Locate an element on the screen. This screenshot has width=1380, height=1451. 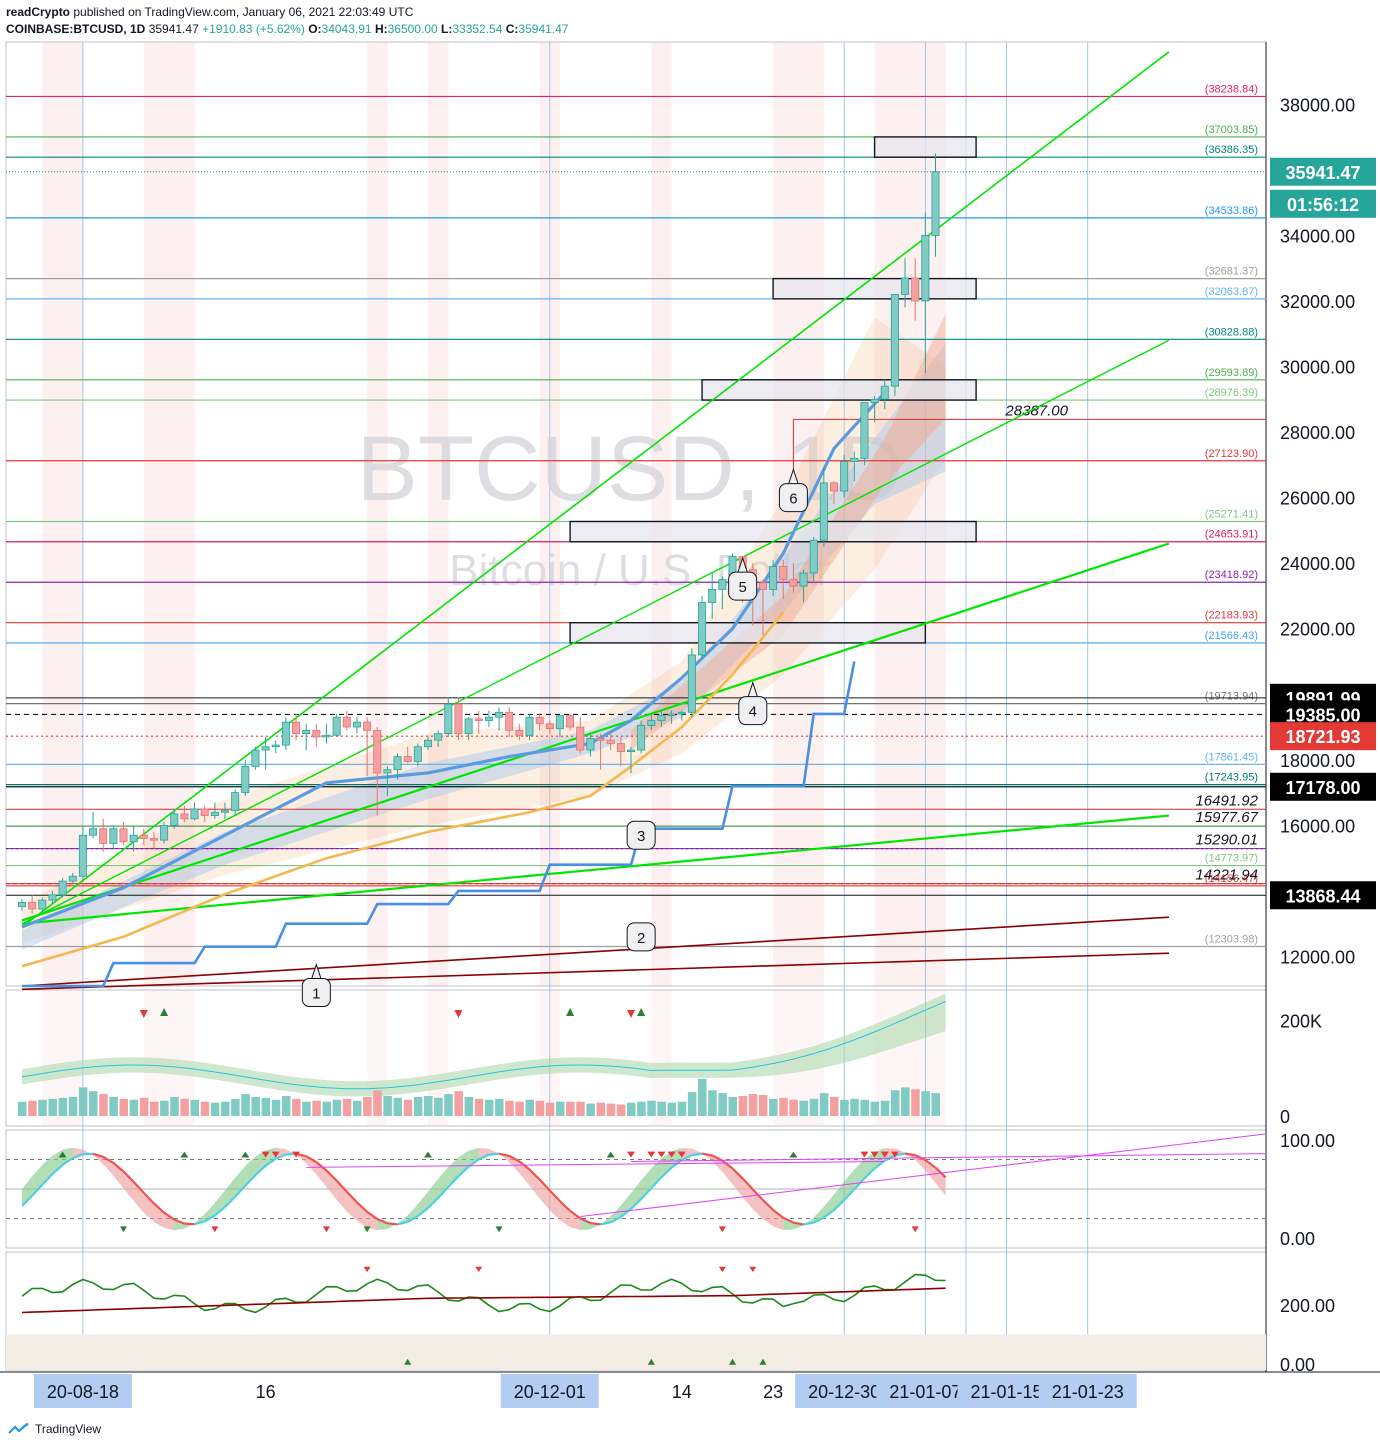
level-label: (27123.90) is located at coordinates (1231, 454).